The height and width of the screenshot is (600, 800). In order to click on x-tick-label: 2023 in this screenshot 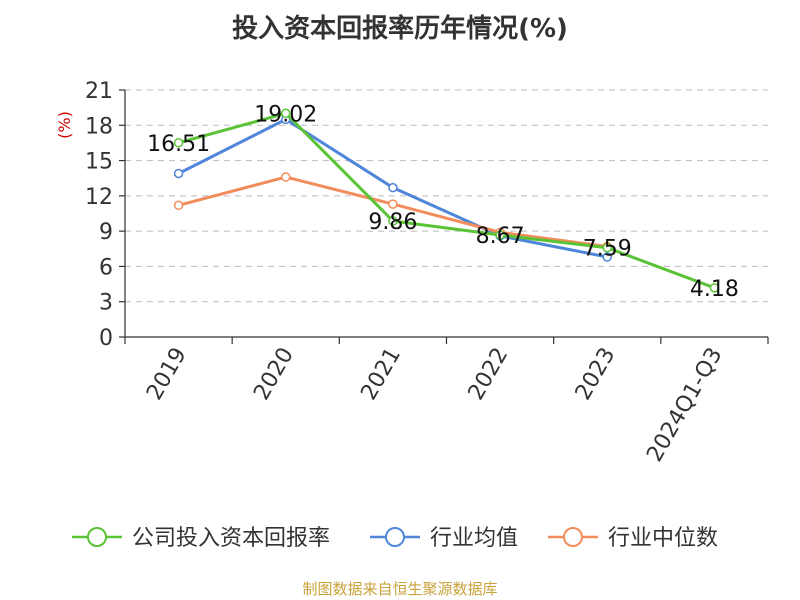, I will do `click(596, 374)`.